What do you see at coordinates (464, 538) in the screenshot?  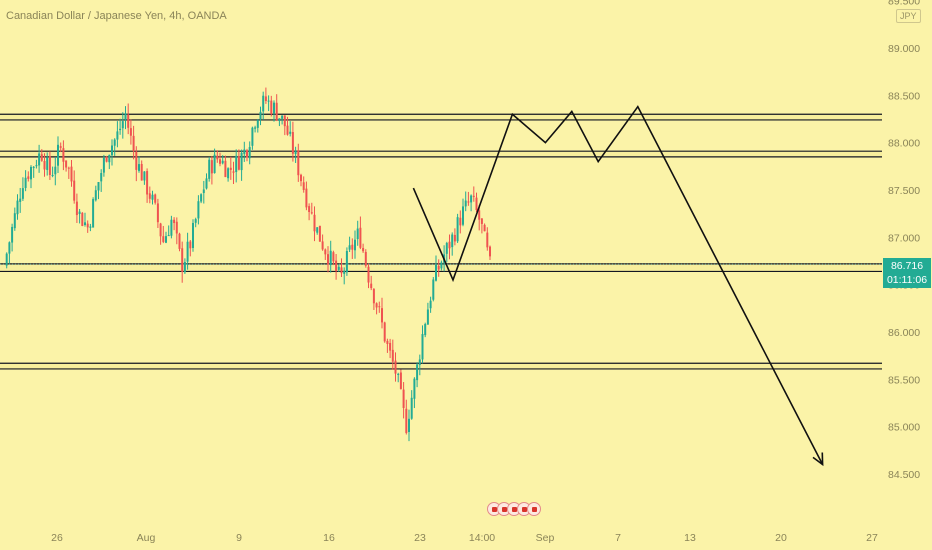 I see `time-axis: 26 Aug 9 16 23 14:00 Sep 7 13 20 27` at bounding box center [464, 538].